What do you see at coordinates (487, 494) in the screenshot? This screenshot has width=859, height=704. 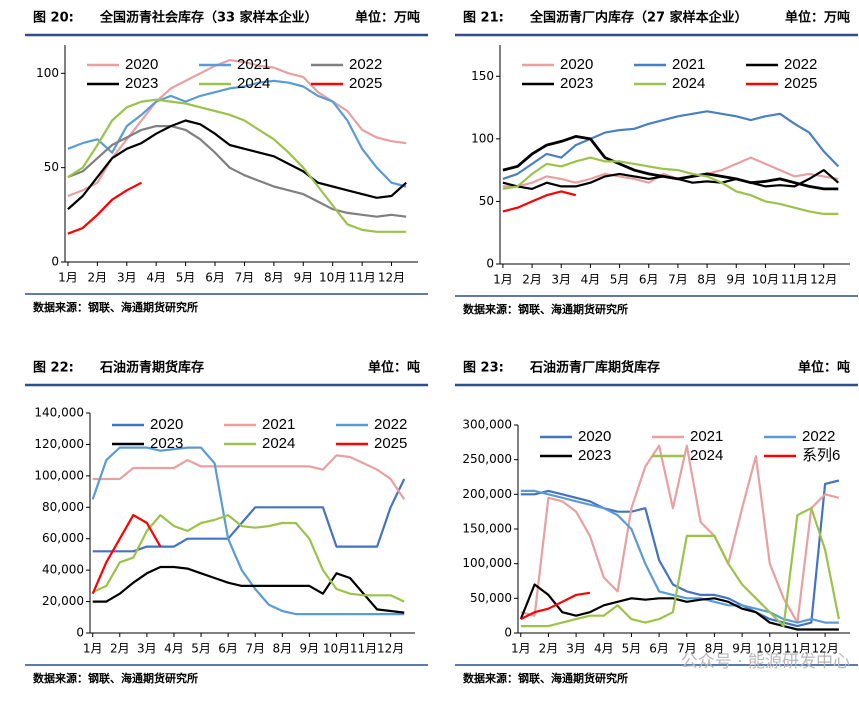 I see `y-tick-label: 200,000` at bounding box center [487, 494].